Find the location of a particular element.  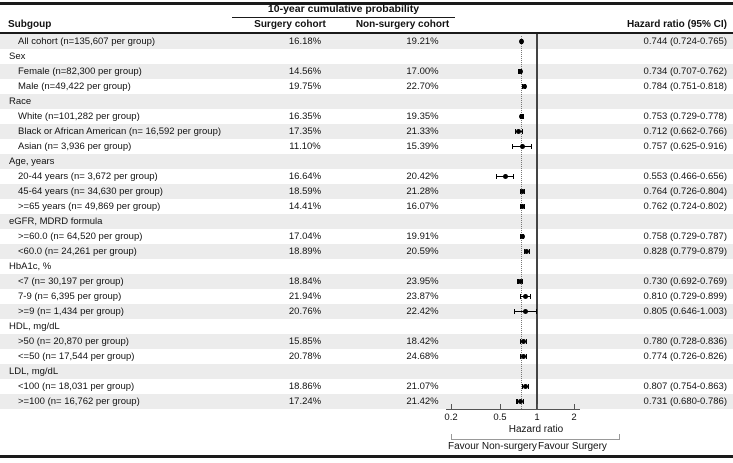

row-label: 45-64 years (n= 34,630 per group) is located at coordinates (90, 191).